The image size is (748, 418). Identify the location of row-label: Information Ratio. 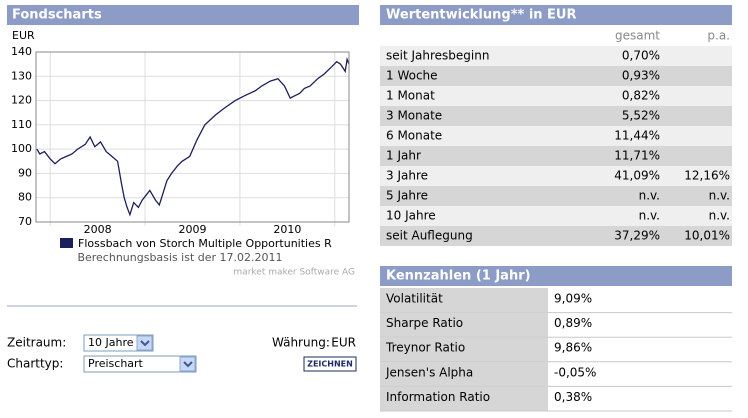
(438, 397).